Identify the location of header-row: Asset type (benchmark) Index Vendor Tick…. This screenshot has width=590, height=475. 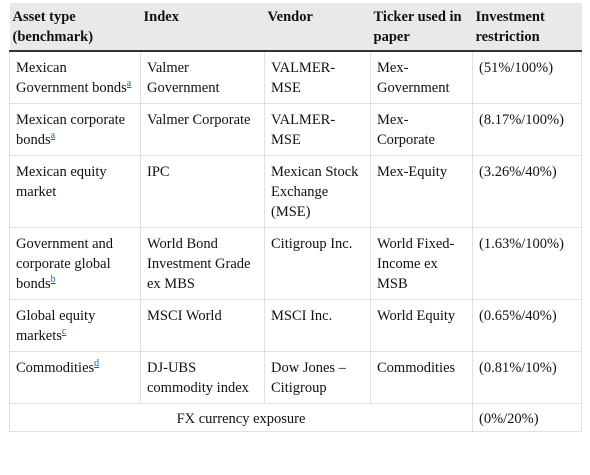
(295, 27).